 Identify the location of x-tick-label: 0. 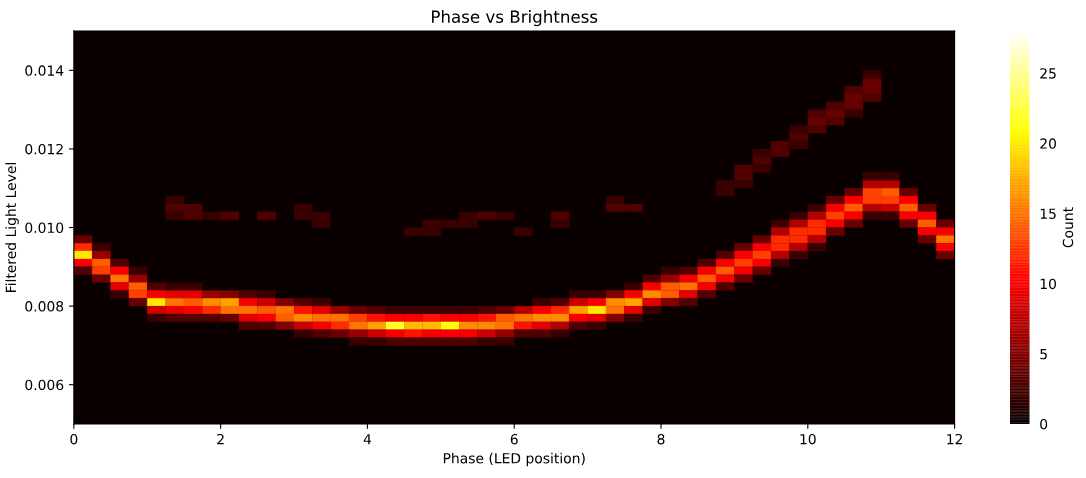
(74, 439).